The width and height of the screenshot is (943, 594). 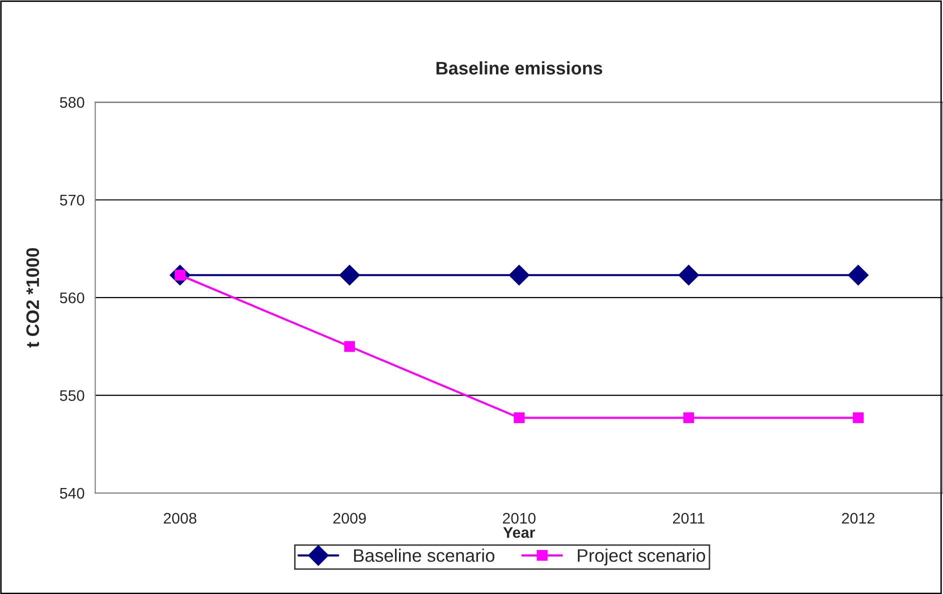 What do you see at coordinates (519, 518) in the screenshot?
I see `x-tick-label: 2010` at bounding box center [519, 518].